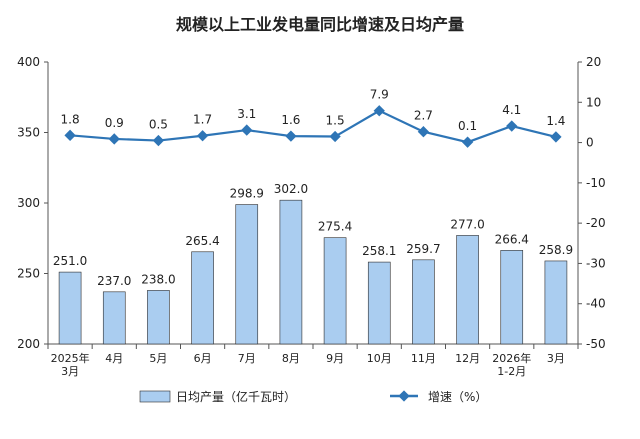 Image resolution: width=640 pixels, height=439 pixels. What do you see at coordinates (28, 133) in the screenshot?
I see `y-left-tick-label: 350` at bounding box center [28, 133].